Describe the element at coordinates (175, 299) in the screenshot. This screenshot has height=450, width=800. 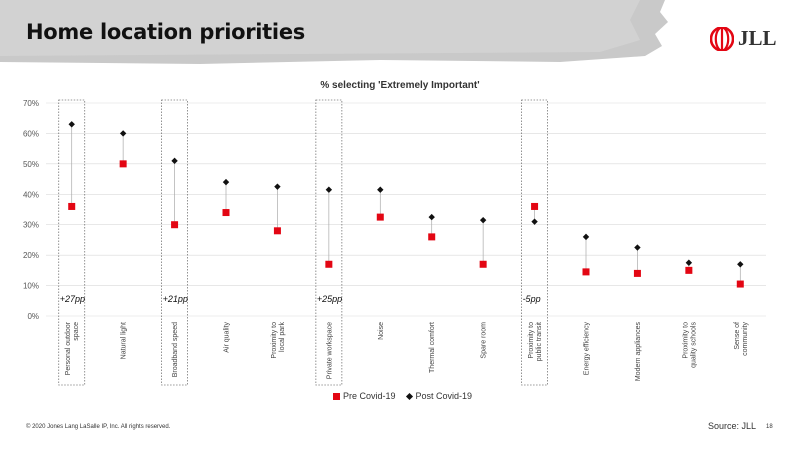
I see `change-label: +21pp` at that location.